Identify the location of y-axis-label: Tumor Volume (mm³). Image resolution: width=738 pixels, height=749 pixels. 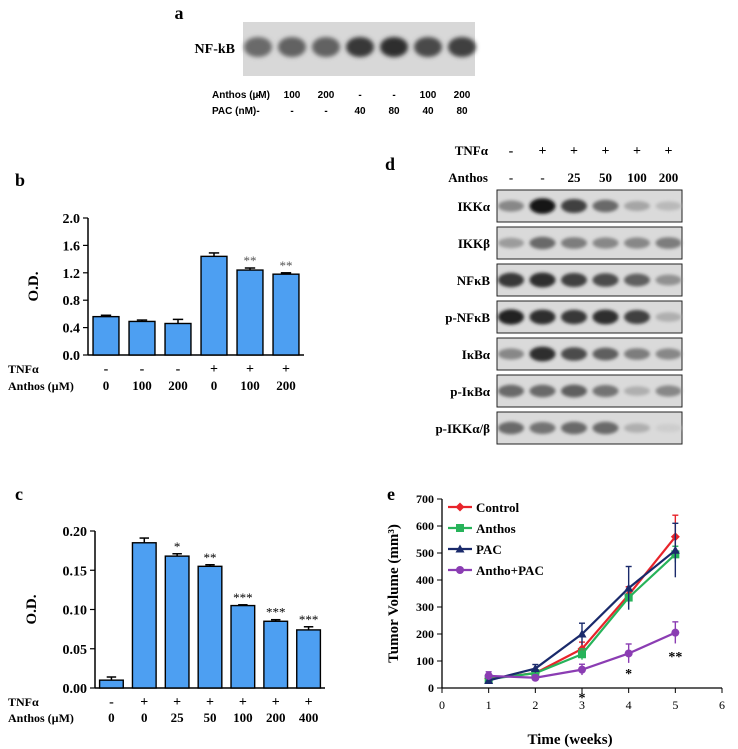
(394, 593).